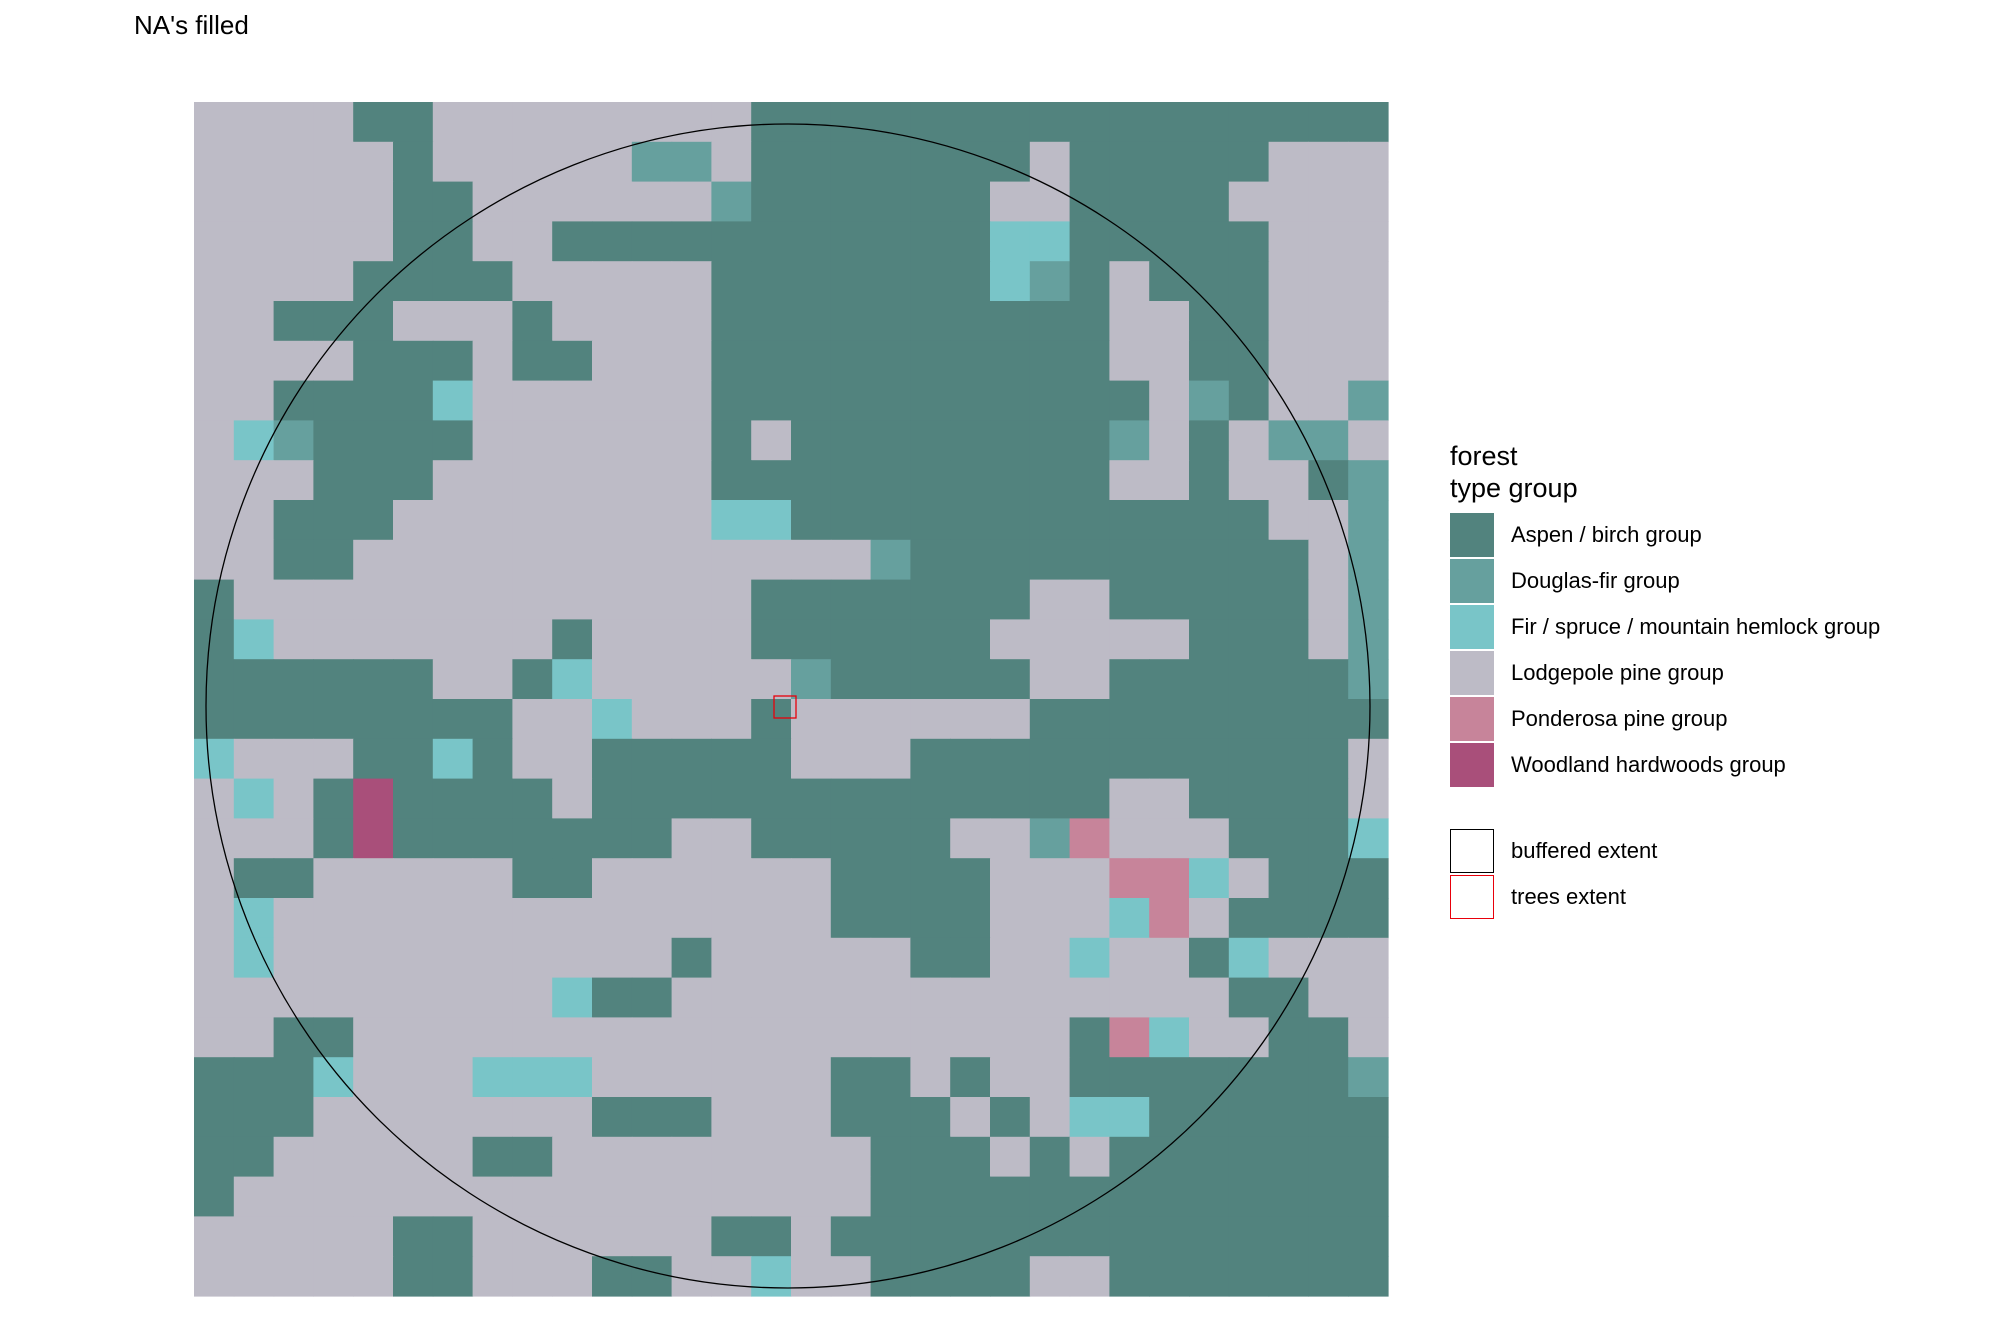  What do you see at coordinates (1665, 719) in the screenshot?
I see `legend-item: Ponderosa pine group` at bounding box center [1665, 719].